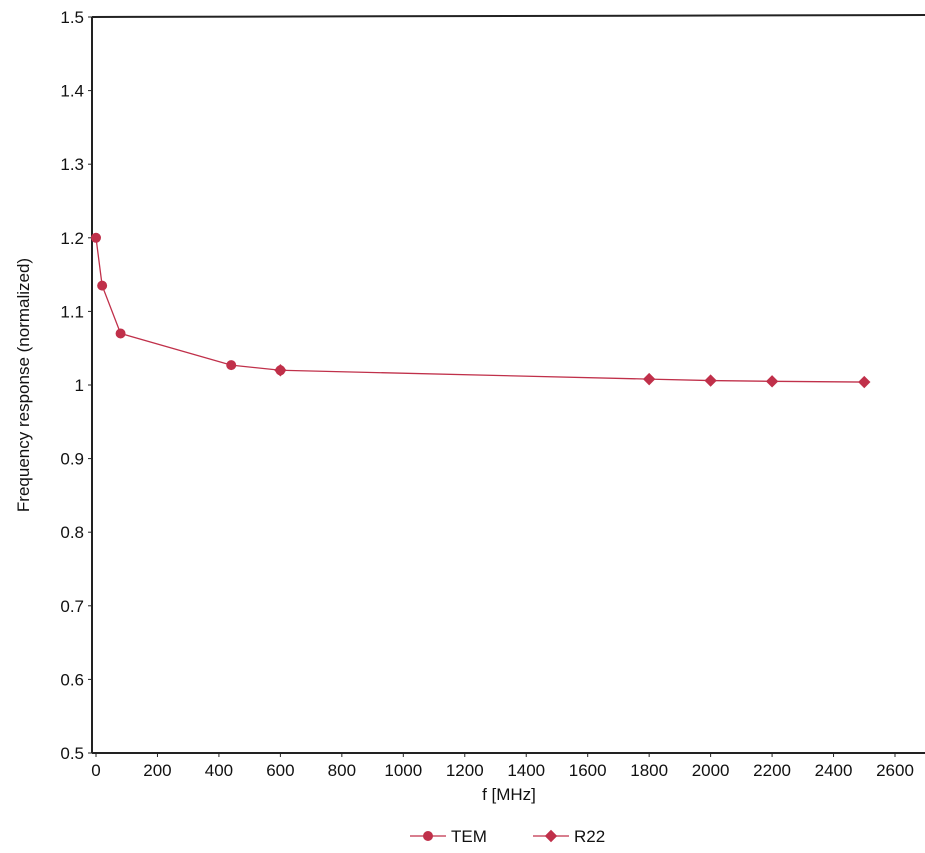  What do you see at coordinates (551, 836) in the screenshot?
I see `legend-marker-r22` at bounding box center [551, 836].